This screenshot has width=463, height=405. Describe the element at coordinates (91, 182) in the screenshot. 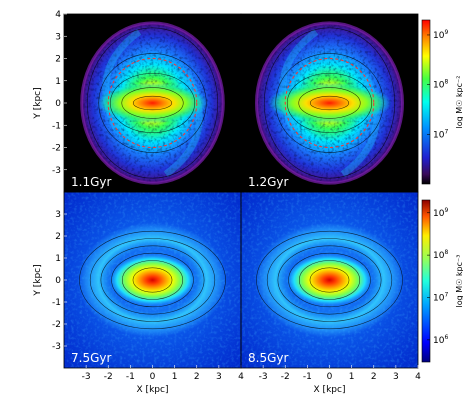

I see `time-label: 1.1Gyr` at that location.